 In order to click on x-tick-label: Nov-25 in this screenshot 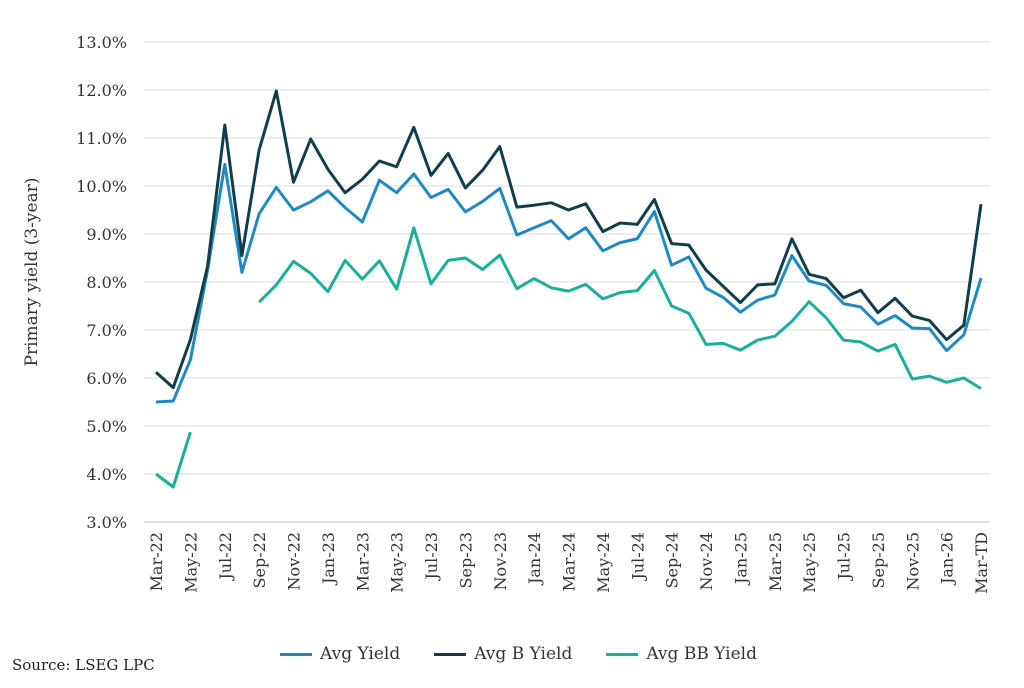, I will do `click(912, 561)`.